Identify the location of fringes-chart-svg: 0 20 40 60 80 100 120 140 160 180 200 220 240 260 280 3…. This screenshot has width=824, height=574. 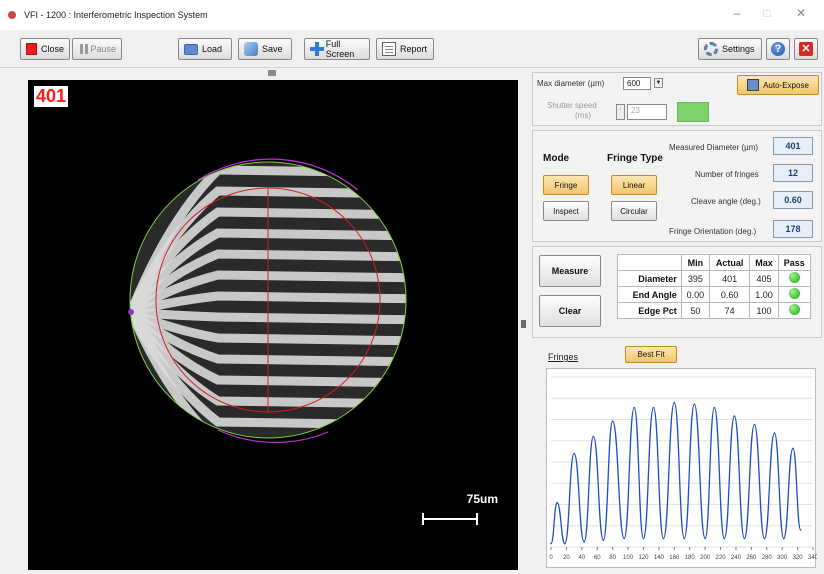
(684, 468).